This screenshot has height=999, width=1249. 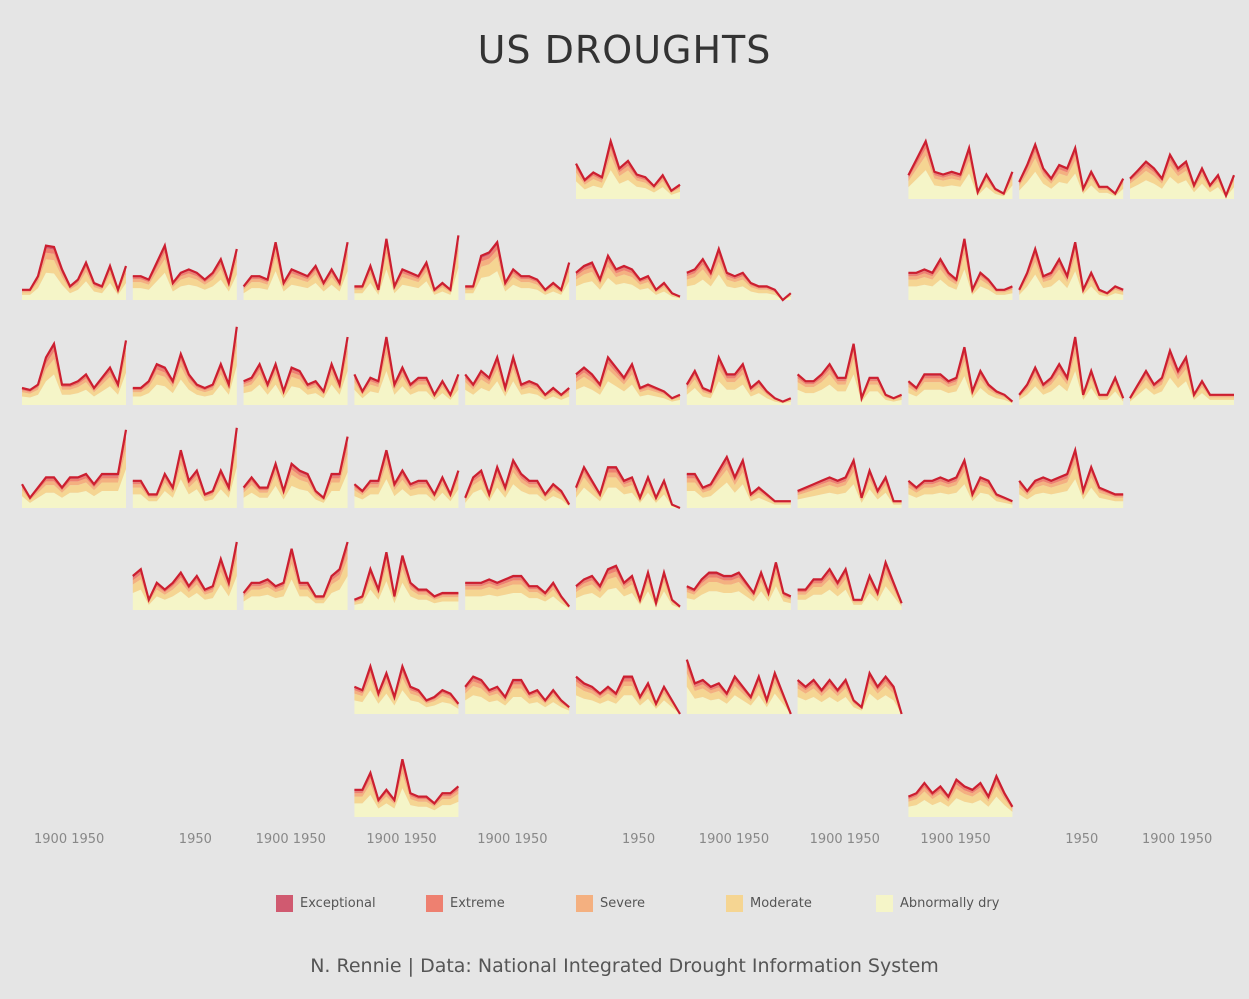 I want to click on legend-item-severe: Severe, so click(x=610, y=903).